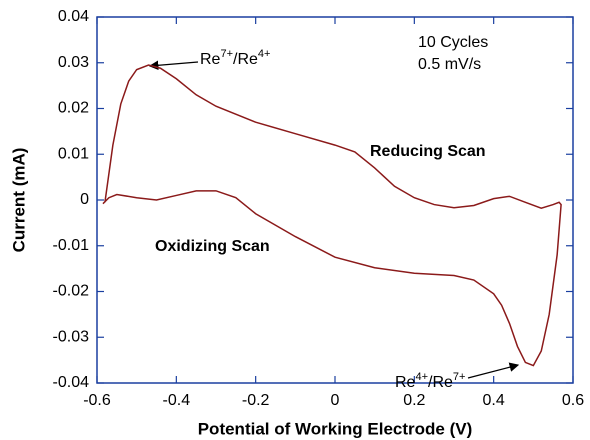 This screenshot has width=590, height=440. Describe the element at coordinates (84, 199) in the screenshot. I see `y-tick-label: 0` at that location.